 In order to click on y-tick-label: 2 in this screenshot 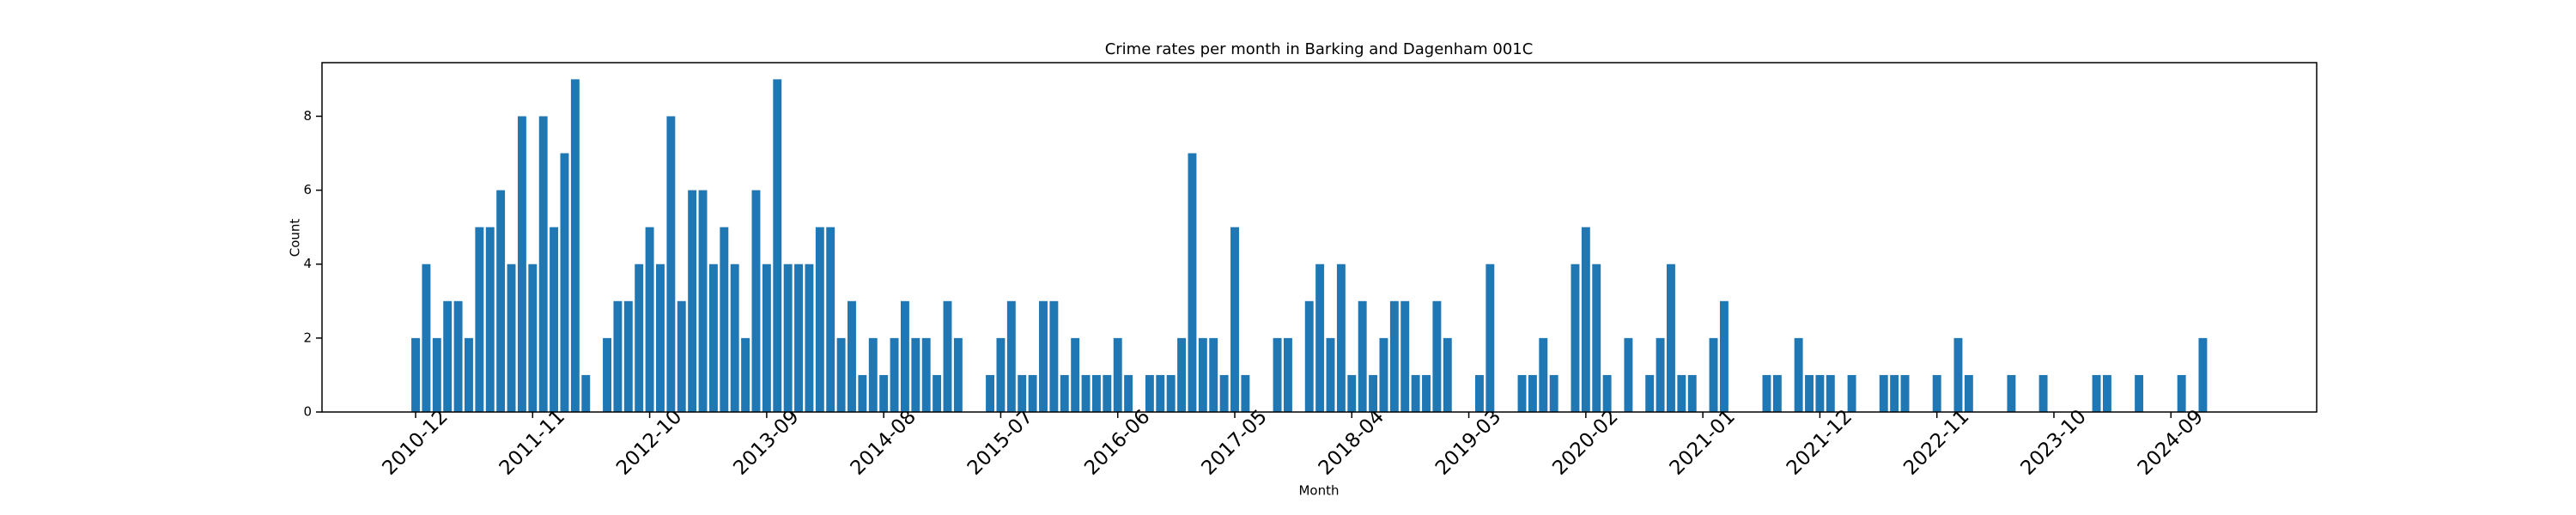, I will do `click(307, 337)`.